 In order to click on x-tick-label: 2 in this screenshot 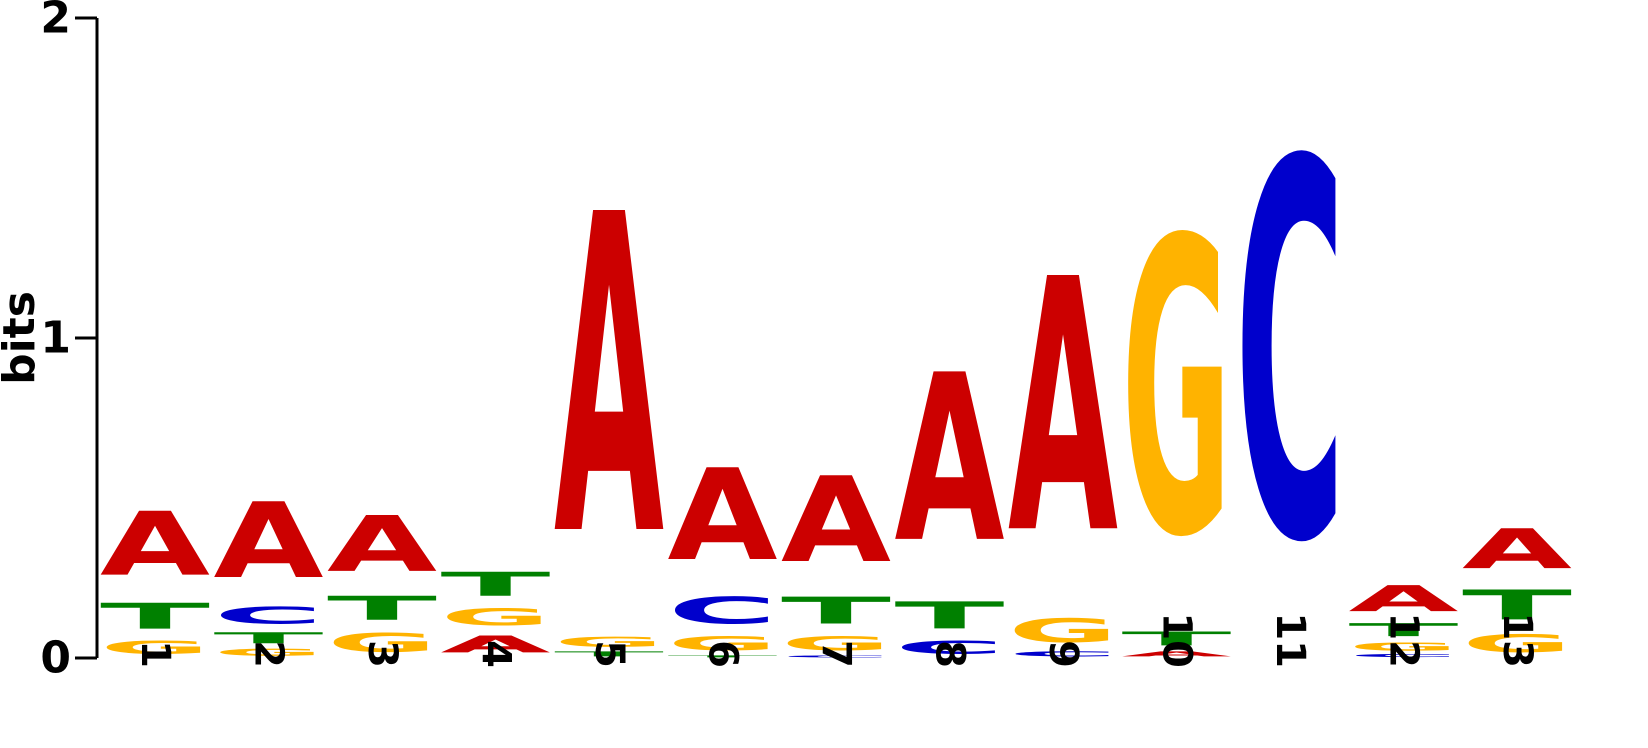, I will do `click(269, 654)`.